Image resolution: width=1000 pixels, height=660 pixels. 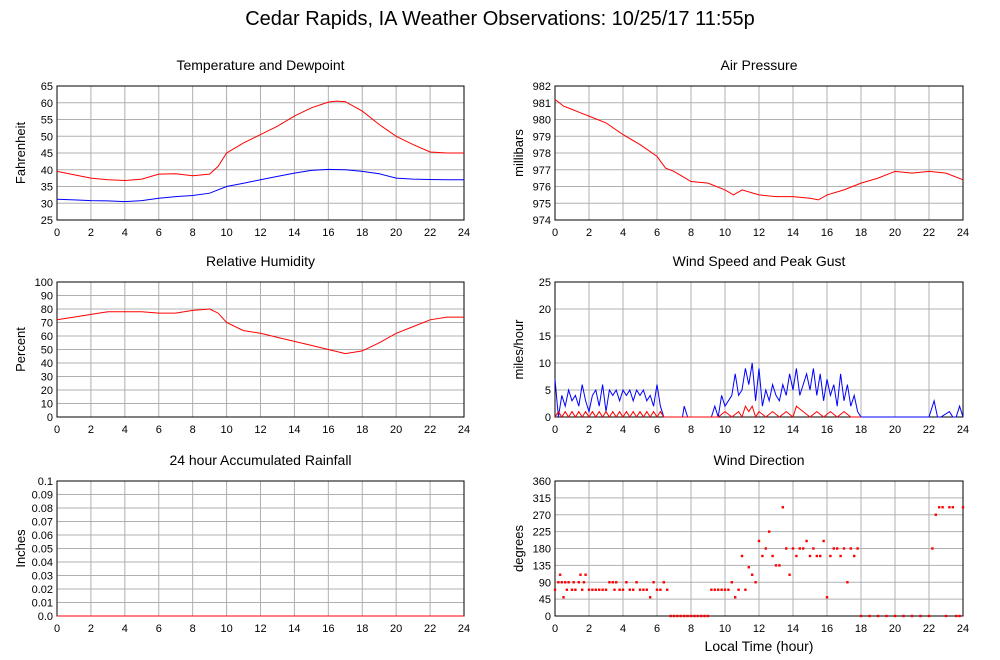 I want to click on y-tick-label: 20, so click(x=47, y=391).